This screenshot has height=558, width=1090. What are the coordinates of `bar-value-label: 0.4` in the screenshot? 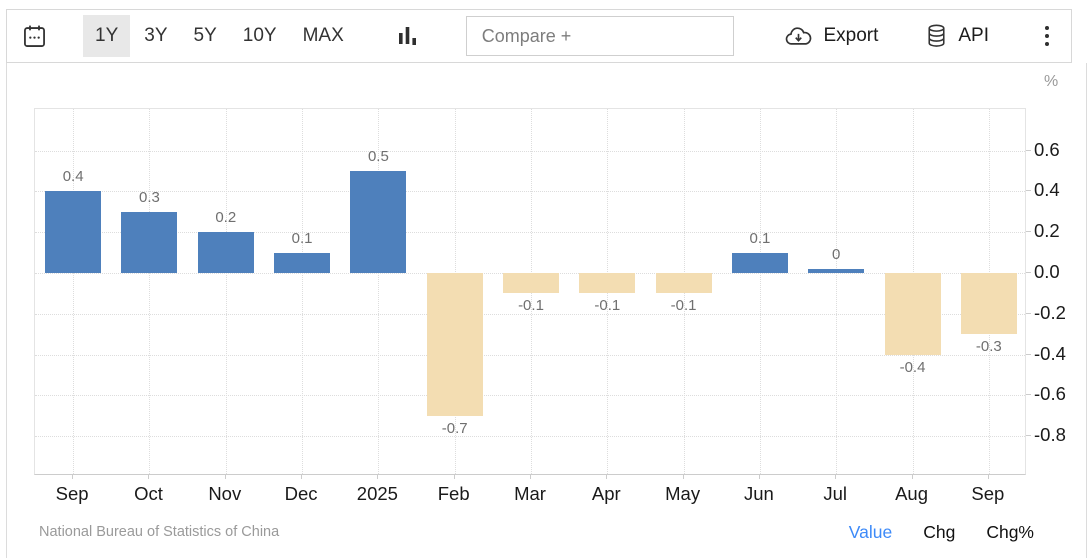 It's located at (73, 177).